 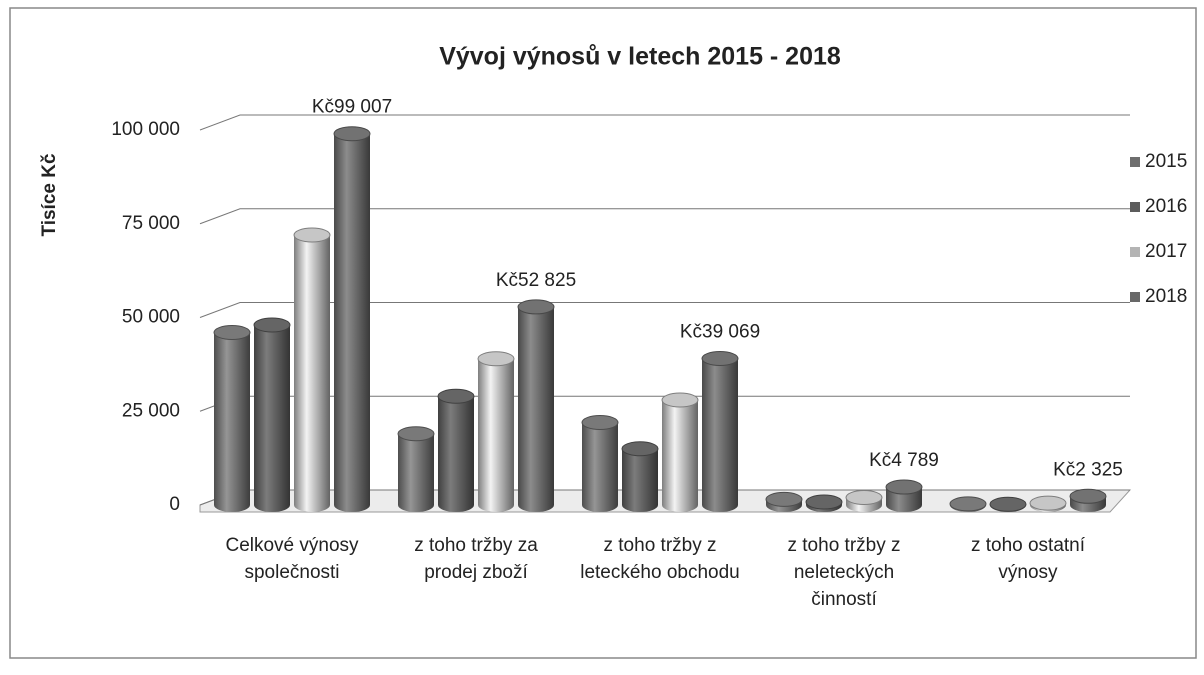 I want to click on legend-label: 2018, so click(x=1166, y=296).